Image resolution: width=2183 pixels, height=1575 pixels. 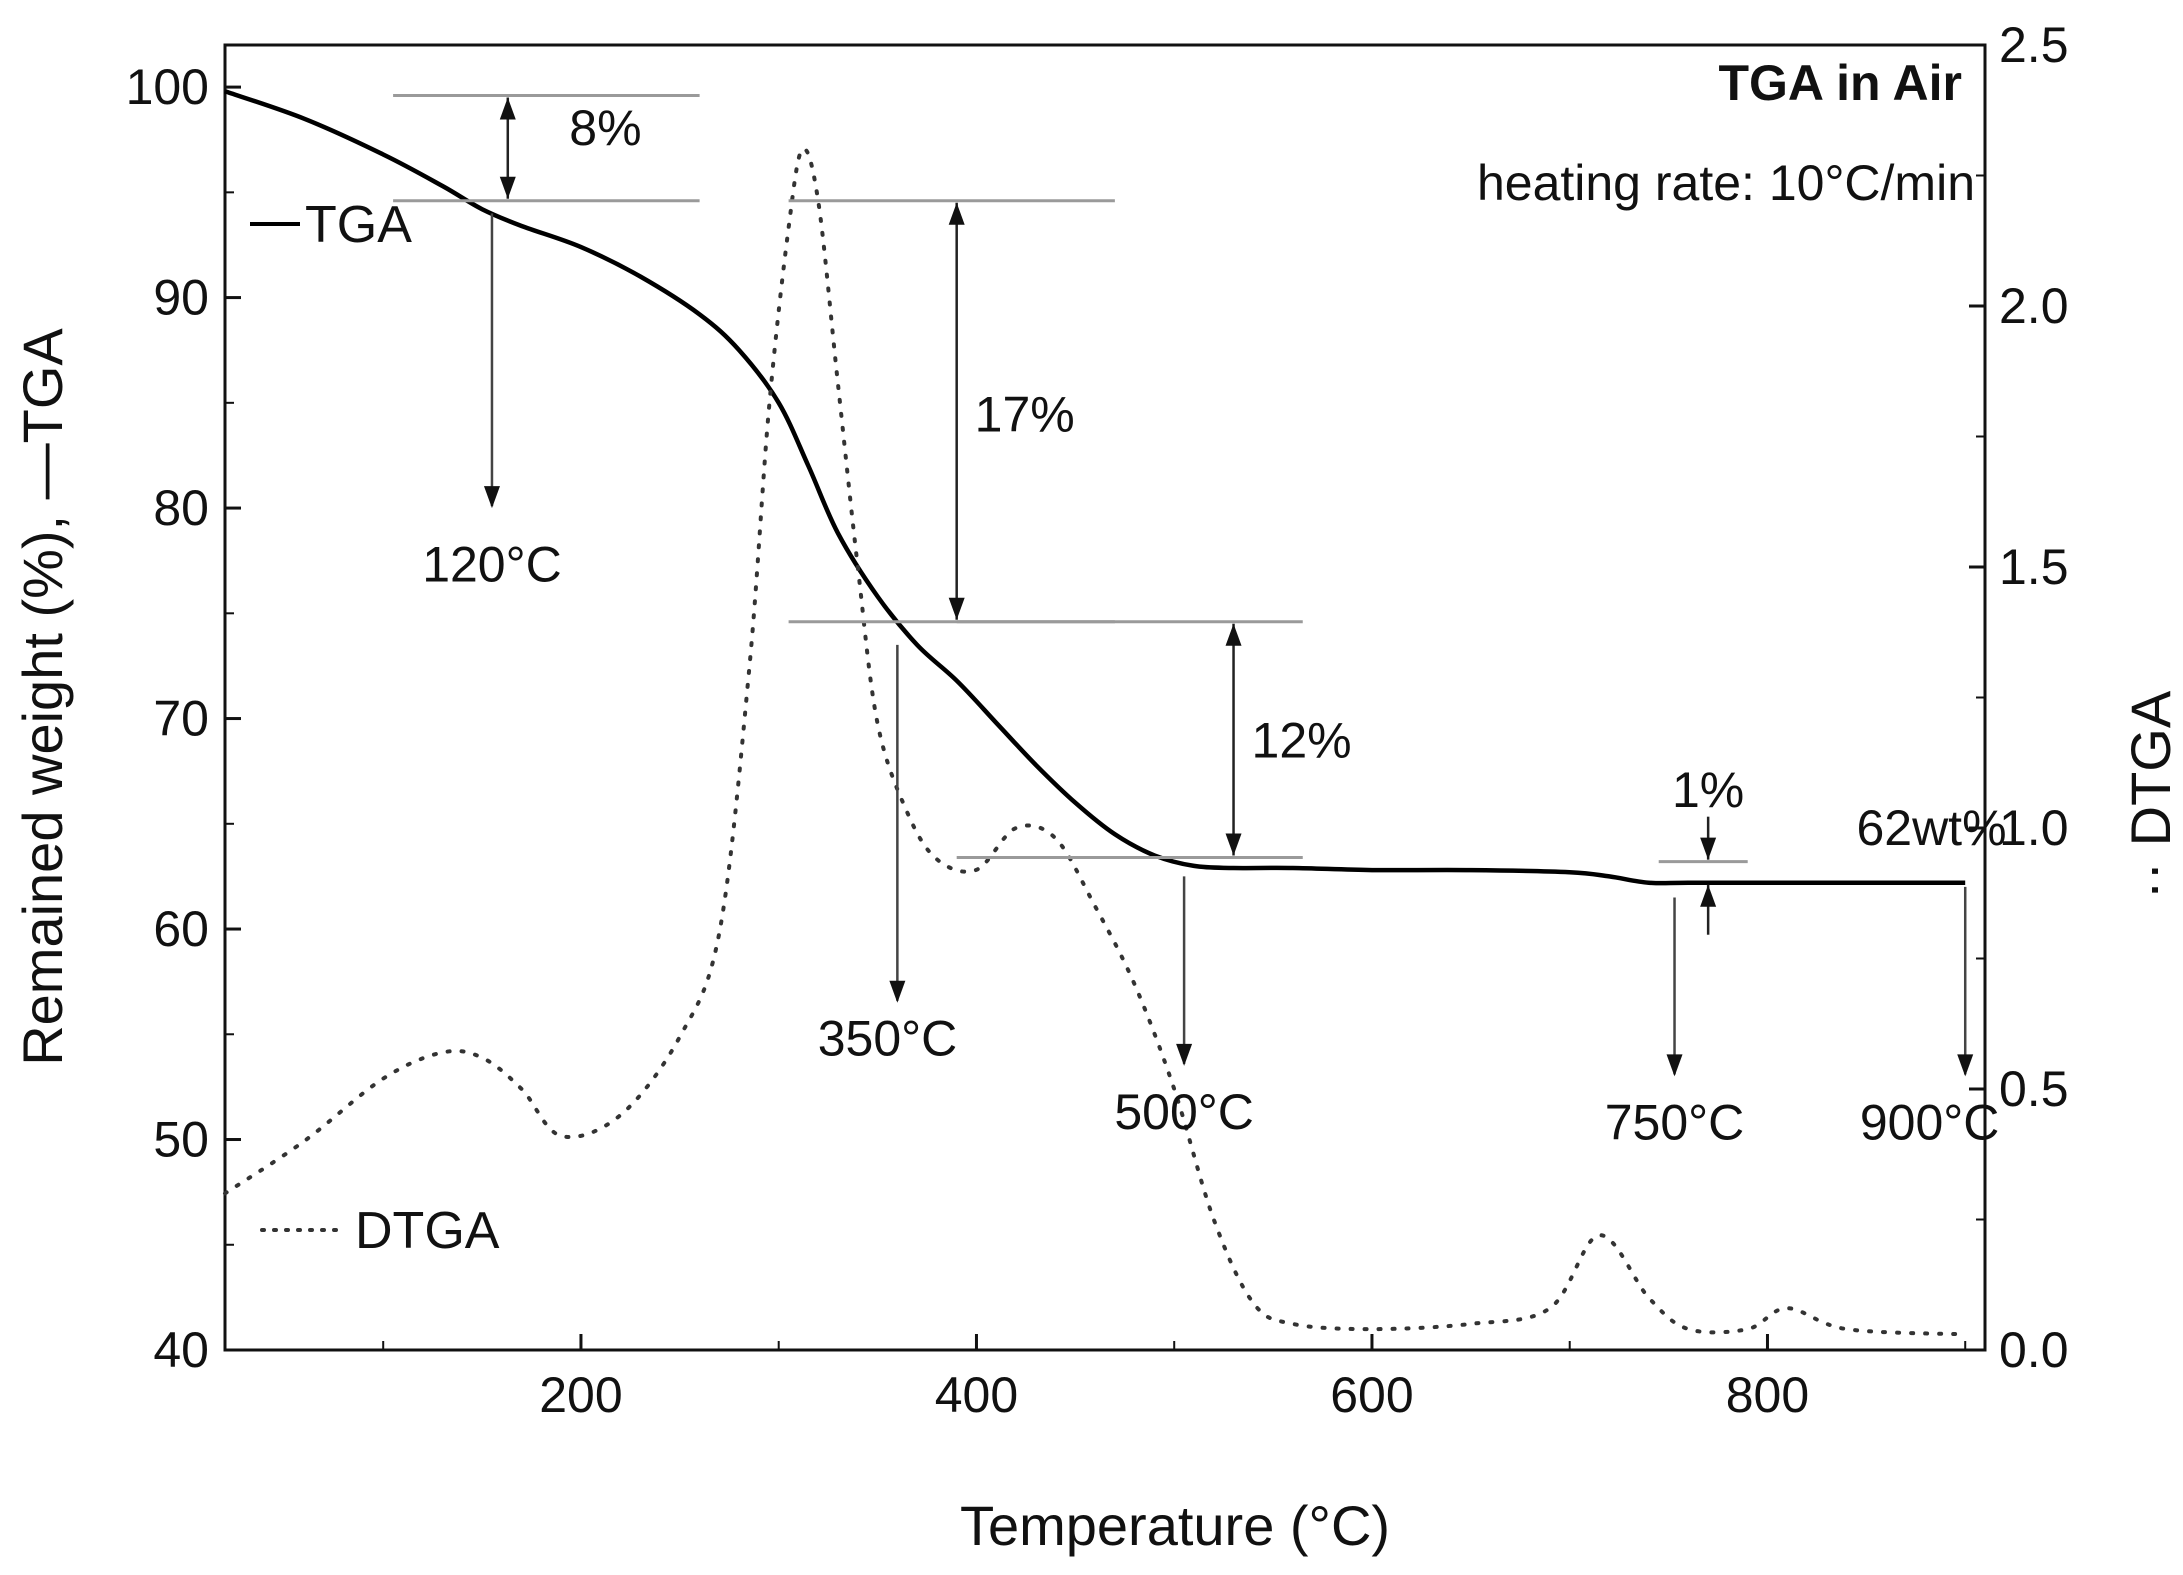 What do you see at coordinates (2034, 1350) in the screenshot?
I see `y-right-tick-label: 0.0` at bounding box center [2034, 1350].